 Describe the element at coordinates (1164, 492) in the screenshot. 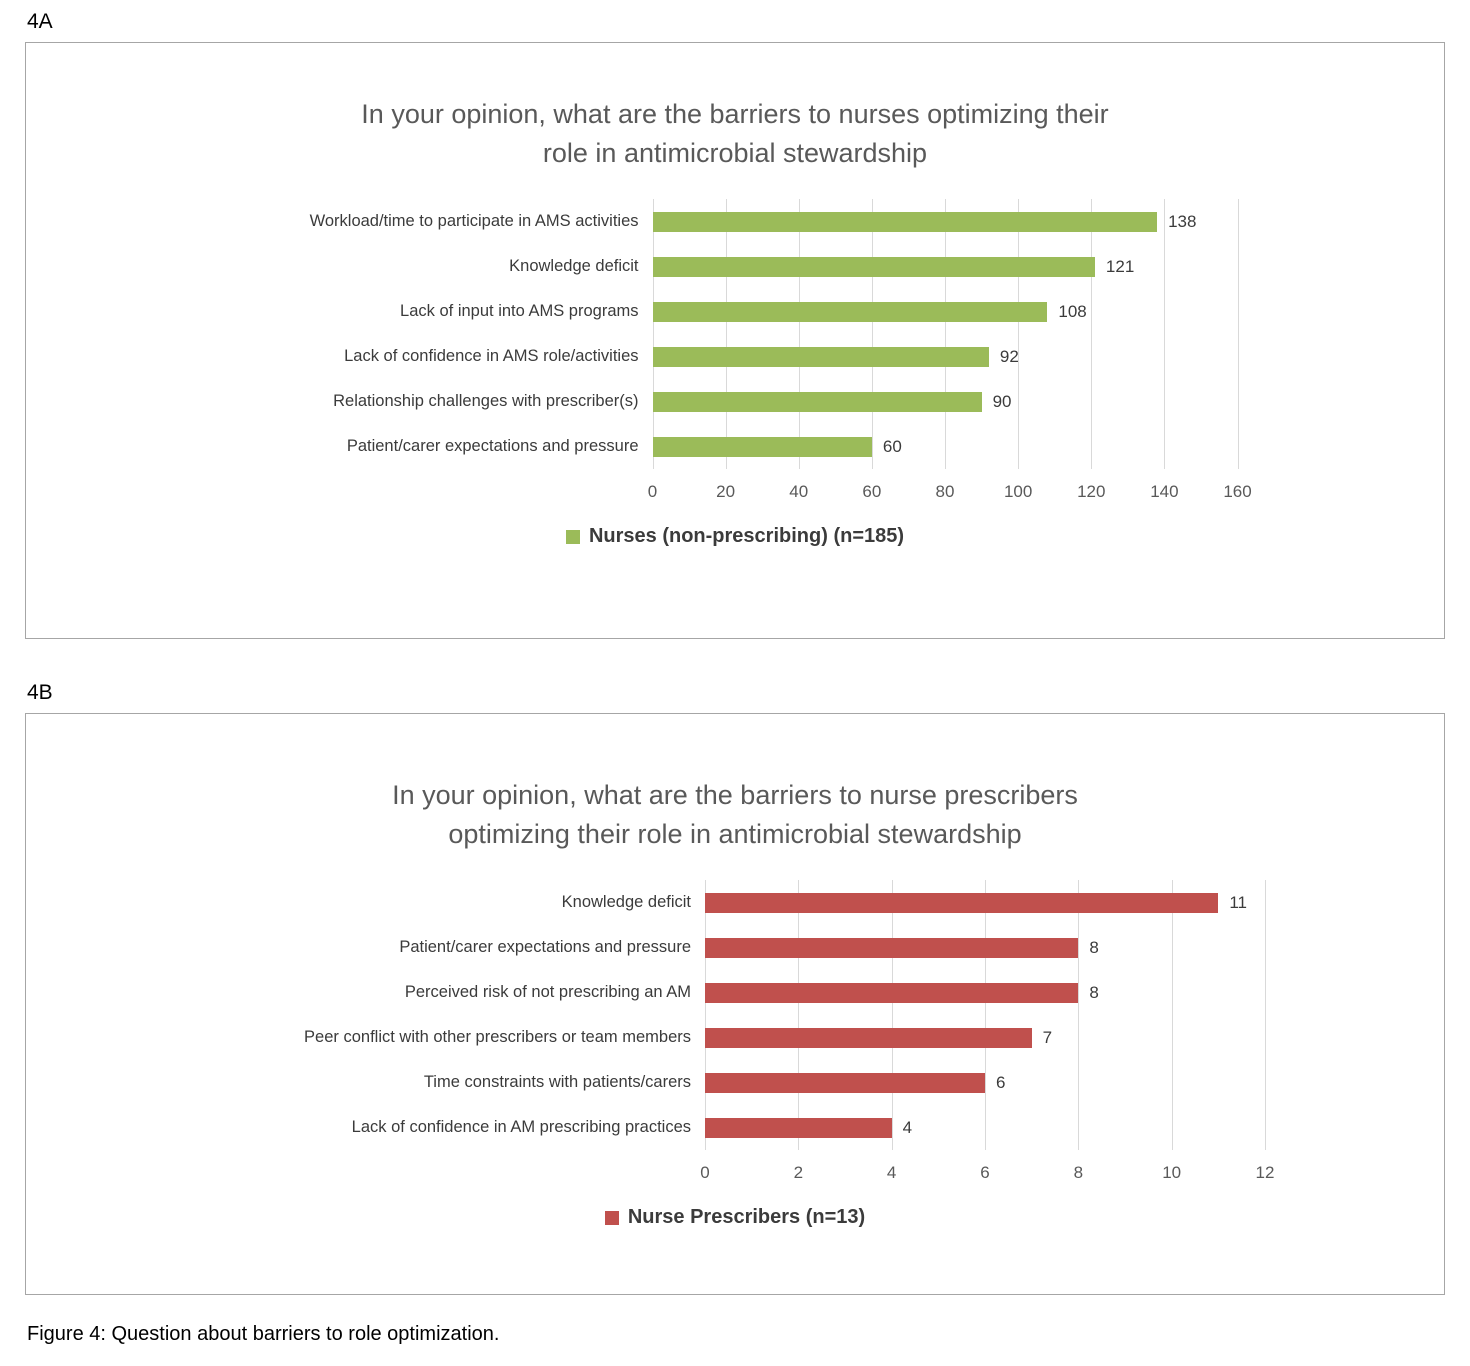

I see `x-axis-tick-label: 140` at that location.